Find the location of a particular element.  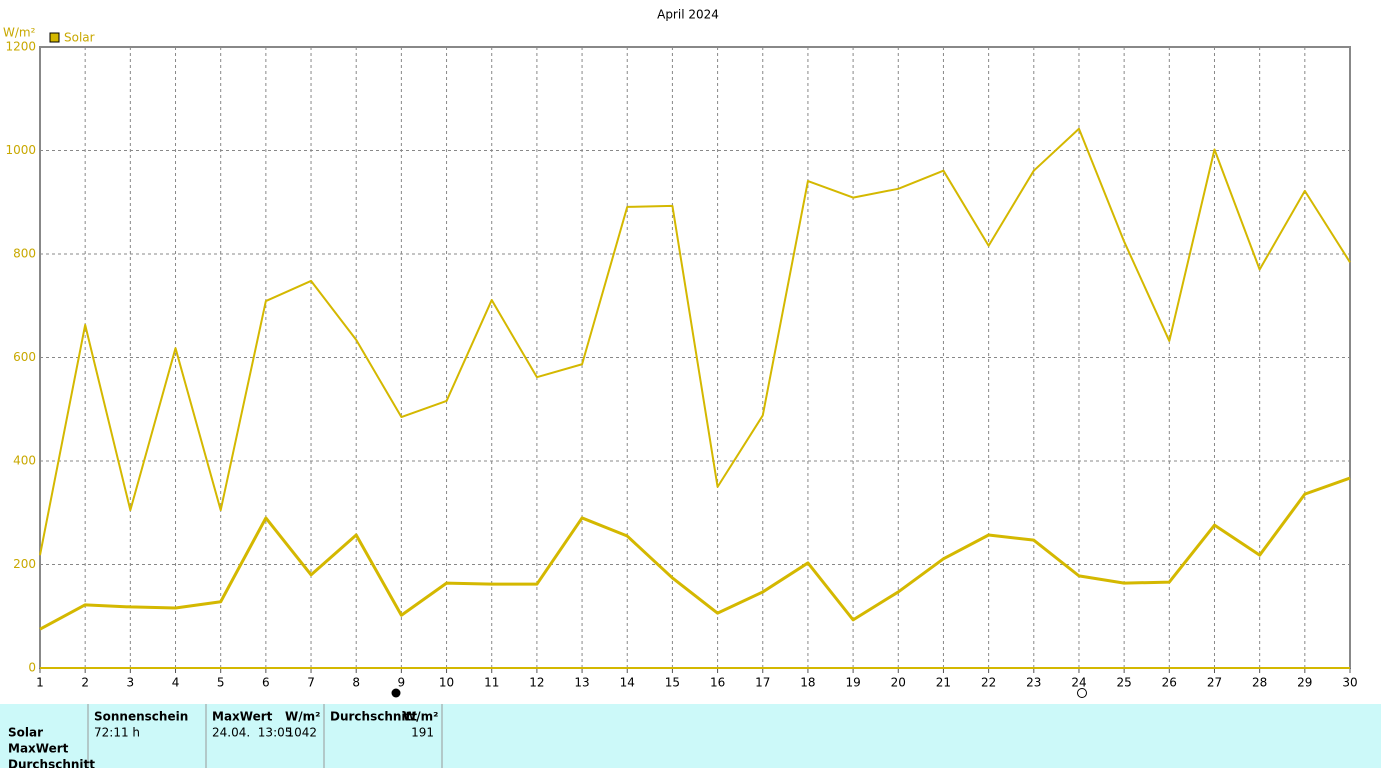

y-tick-label: 1200 is located at coordinates (20, 47).